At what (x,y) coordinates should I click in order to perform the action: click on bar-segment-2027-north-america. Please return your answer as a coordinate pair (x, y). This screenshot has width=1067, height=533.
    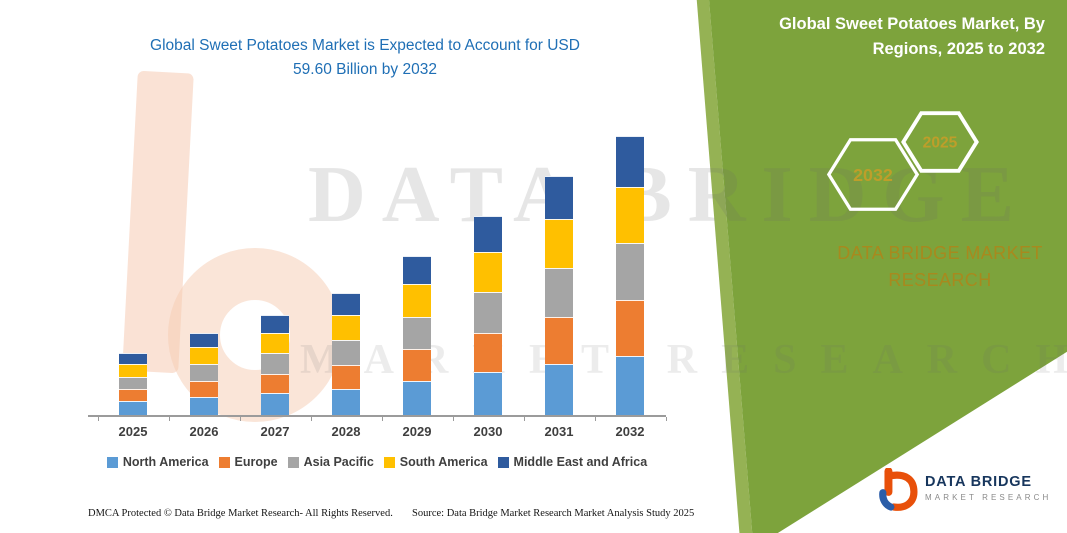
    Looking at the image, I should click on (275, 404).